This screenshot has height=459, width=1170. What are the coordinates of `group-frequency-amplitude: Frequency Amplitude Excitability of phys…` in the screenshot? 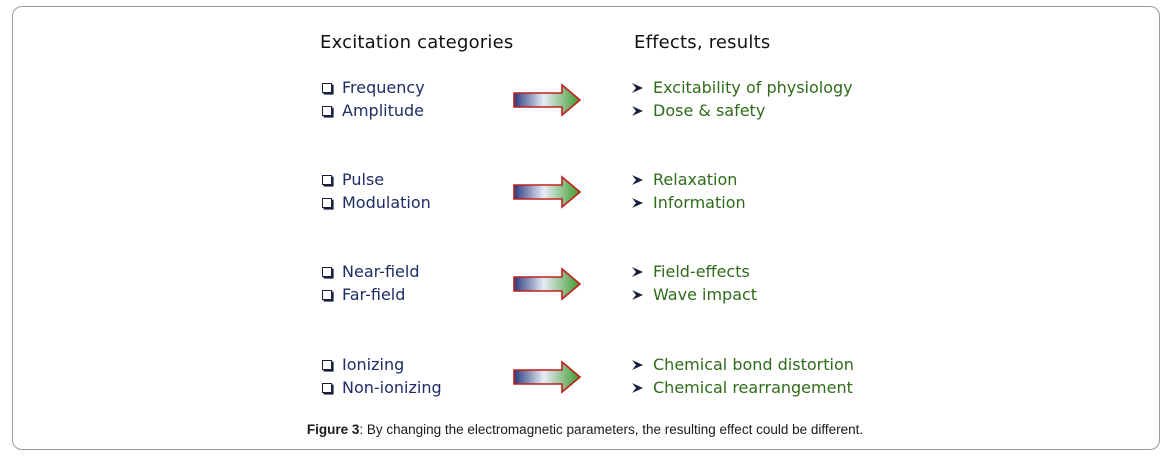 It's located at (585, 102).